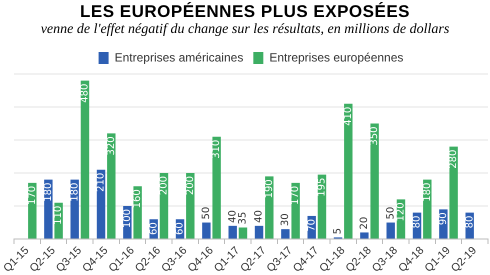  Describe the element at coordinates (245, 30) in the screenshot. I see `chart-subtitle: venne de l'effet négatif du change sur les résultats, en millions de dollars` at that location.